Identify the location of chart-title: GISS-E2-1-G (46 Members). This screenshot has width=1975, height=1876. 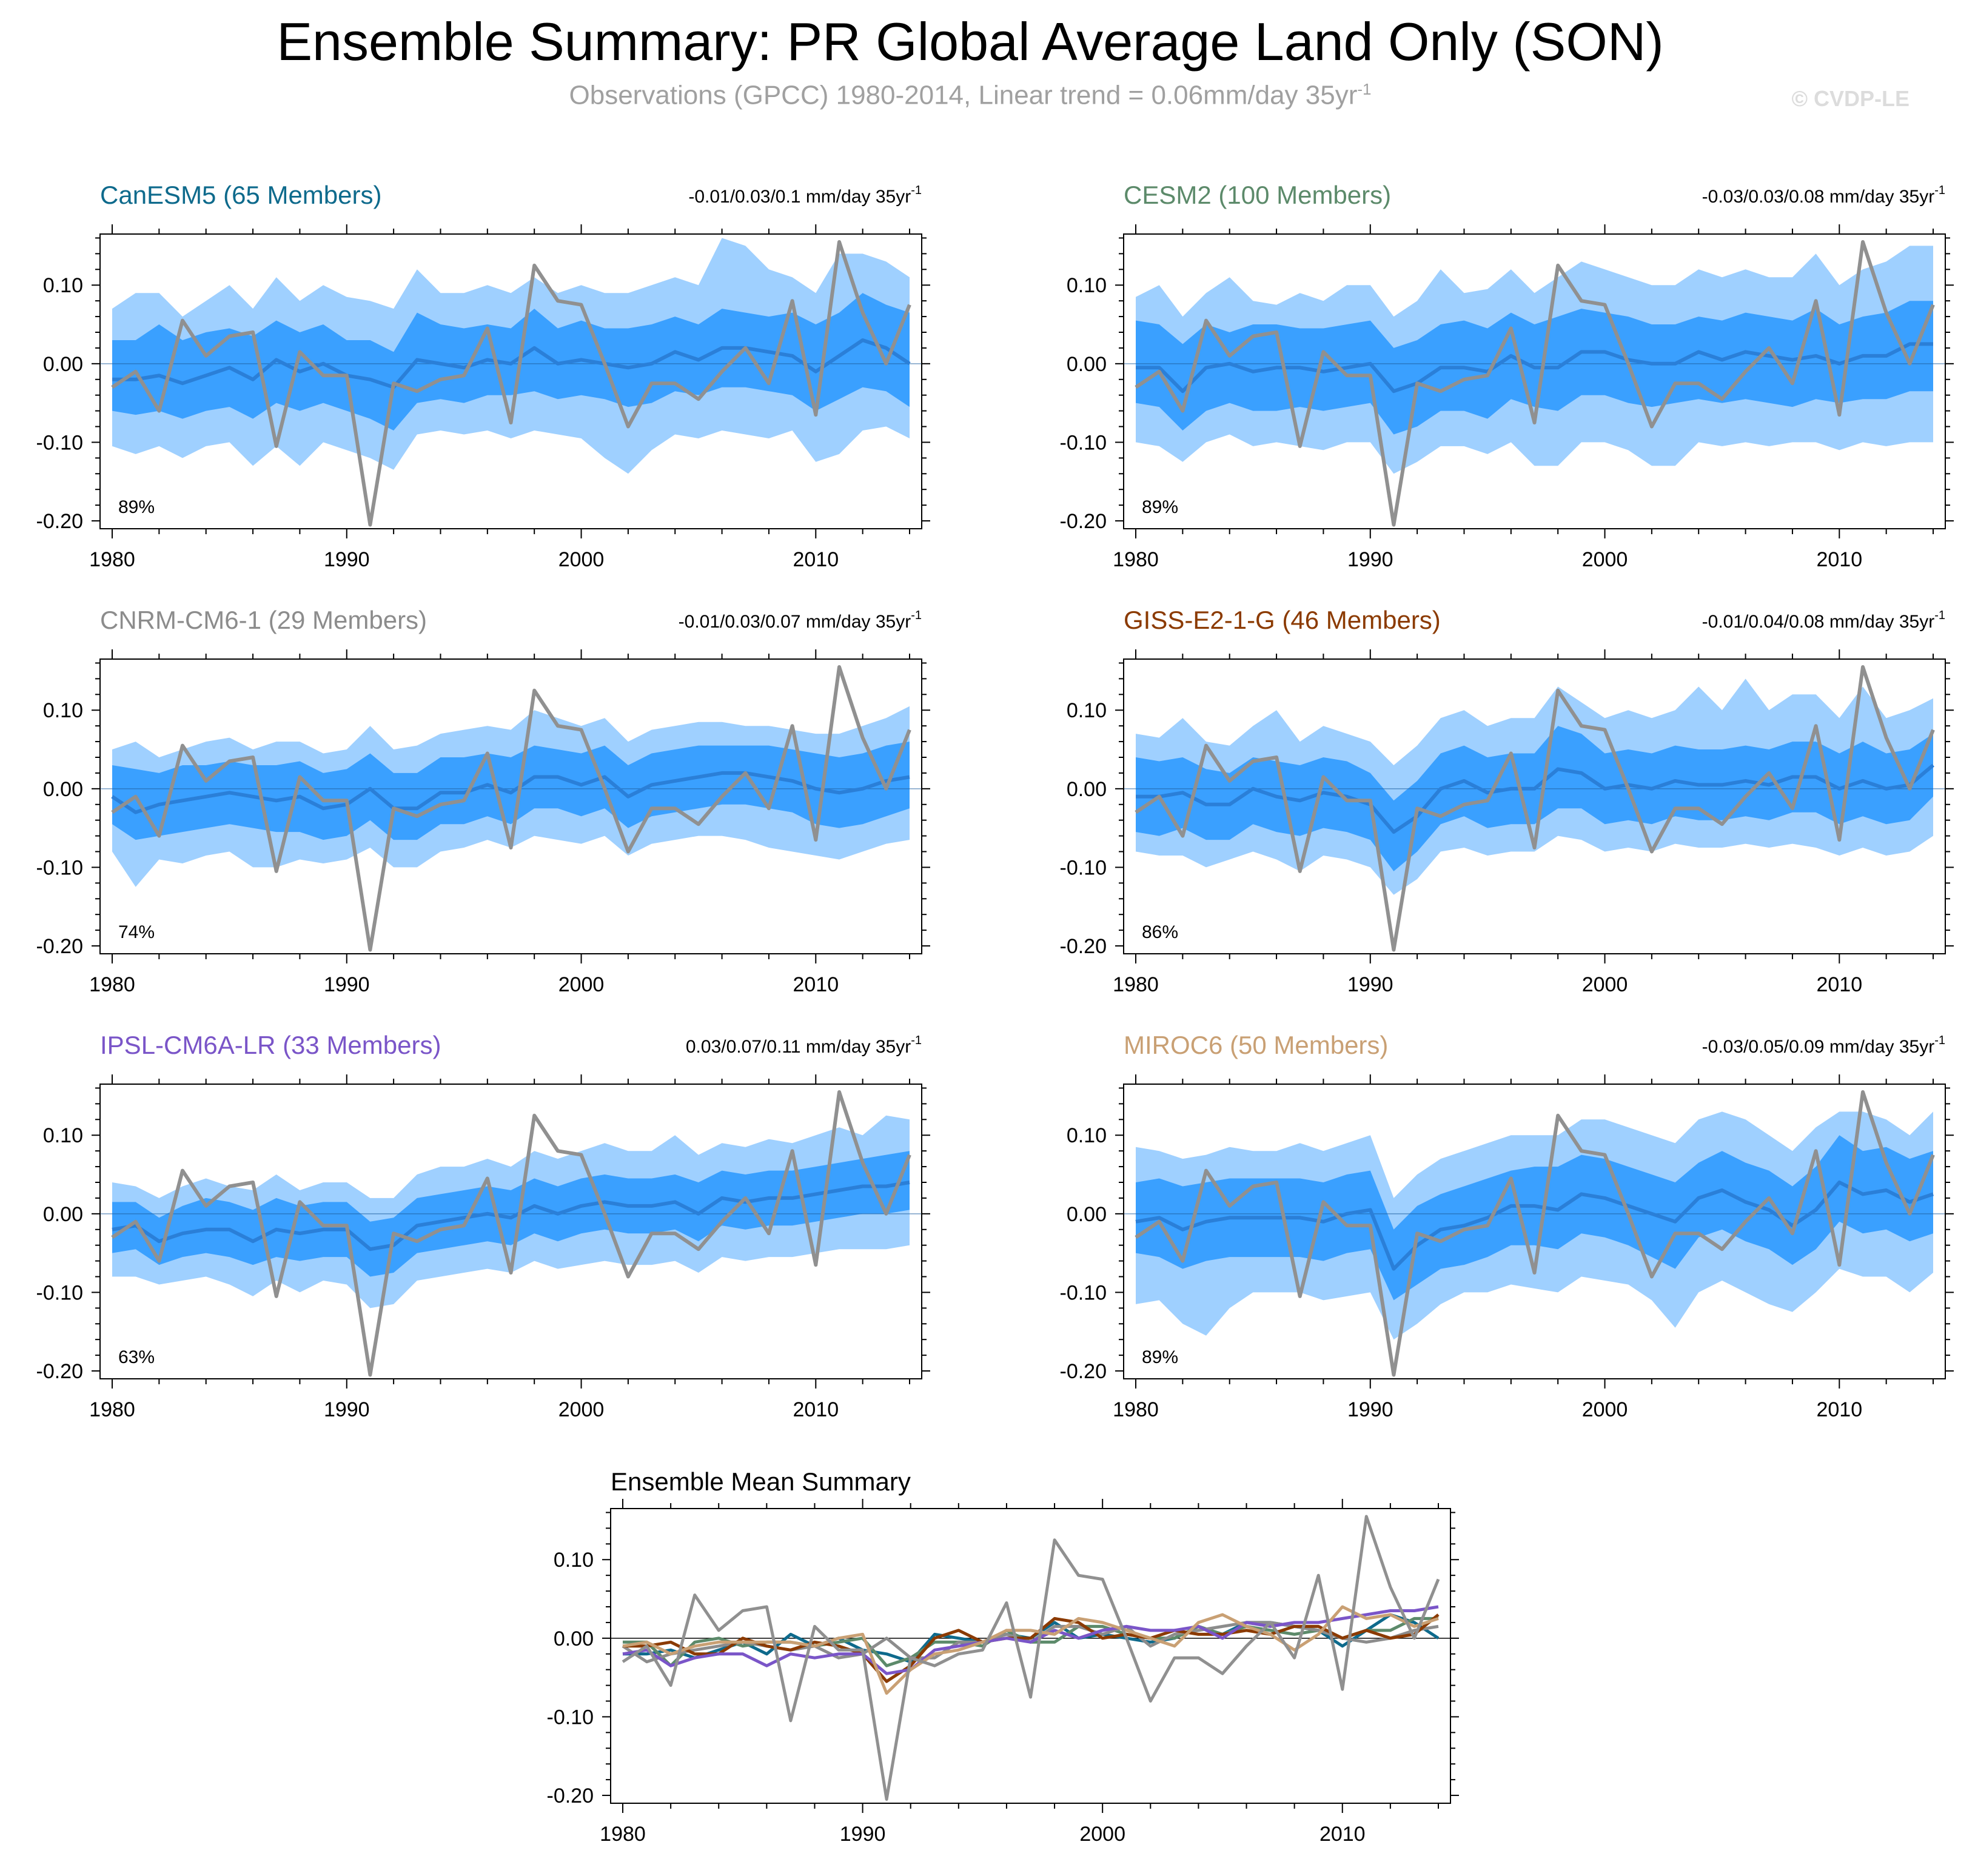
(1282, 620).